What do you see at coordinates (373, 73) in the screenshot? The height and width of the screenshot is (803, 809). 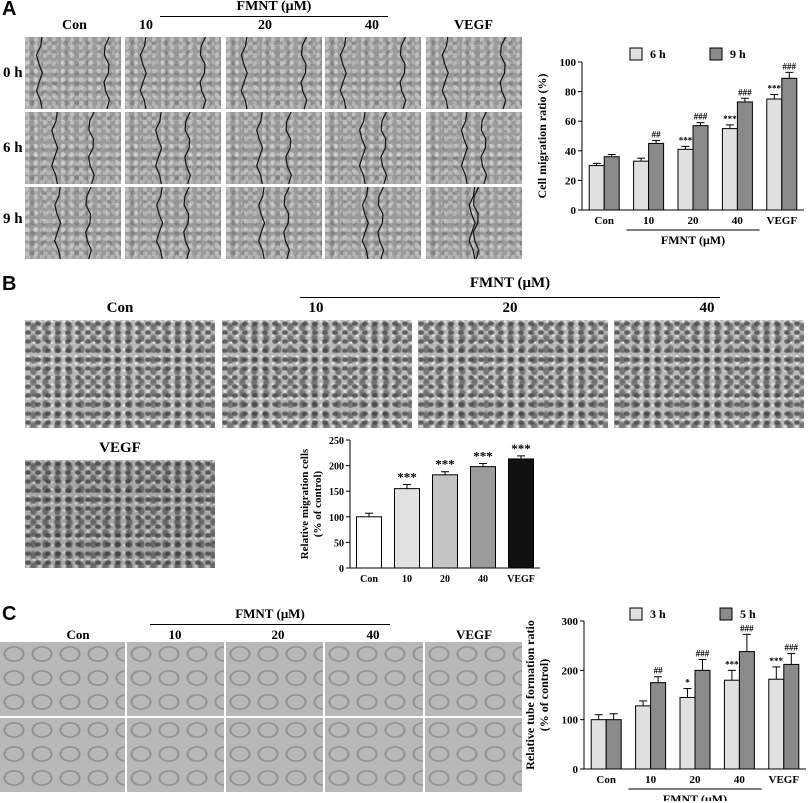 I see `micrograph-a-40-0h` at bounding box center [373, 73].